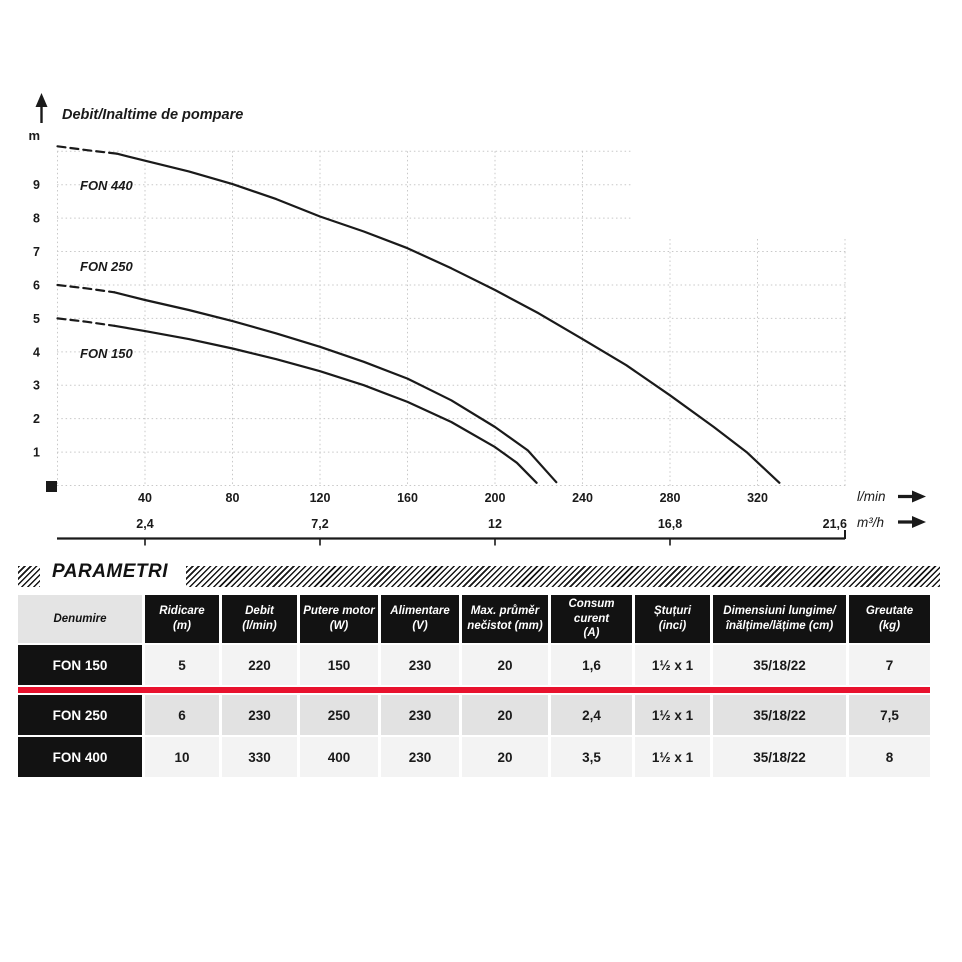 Image resolution: width=962 pixels, height=962 pixels. I want to click on curve-label: FON 440, so click(107, 185).